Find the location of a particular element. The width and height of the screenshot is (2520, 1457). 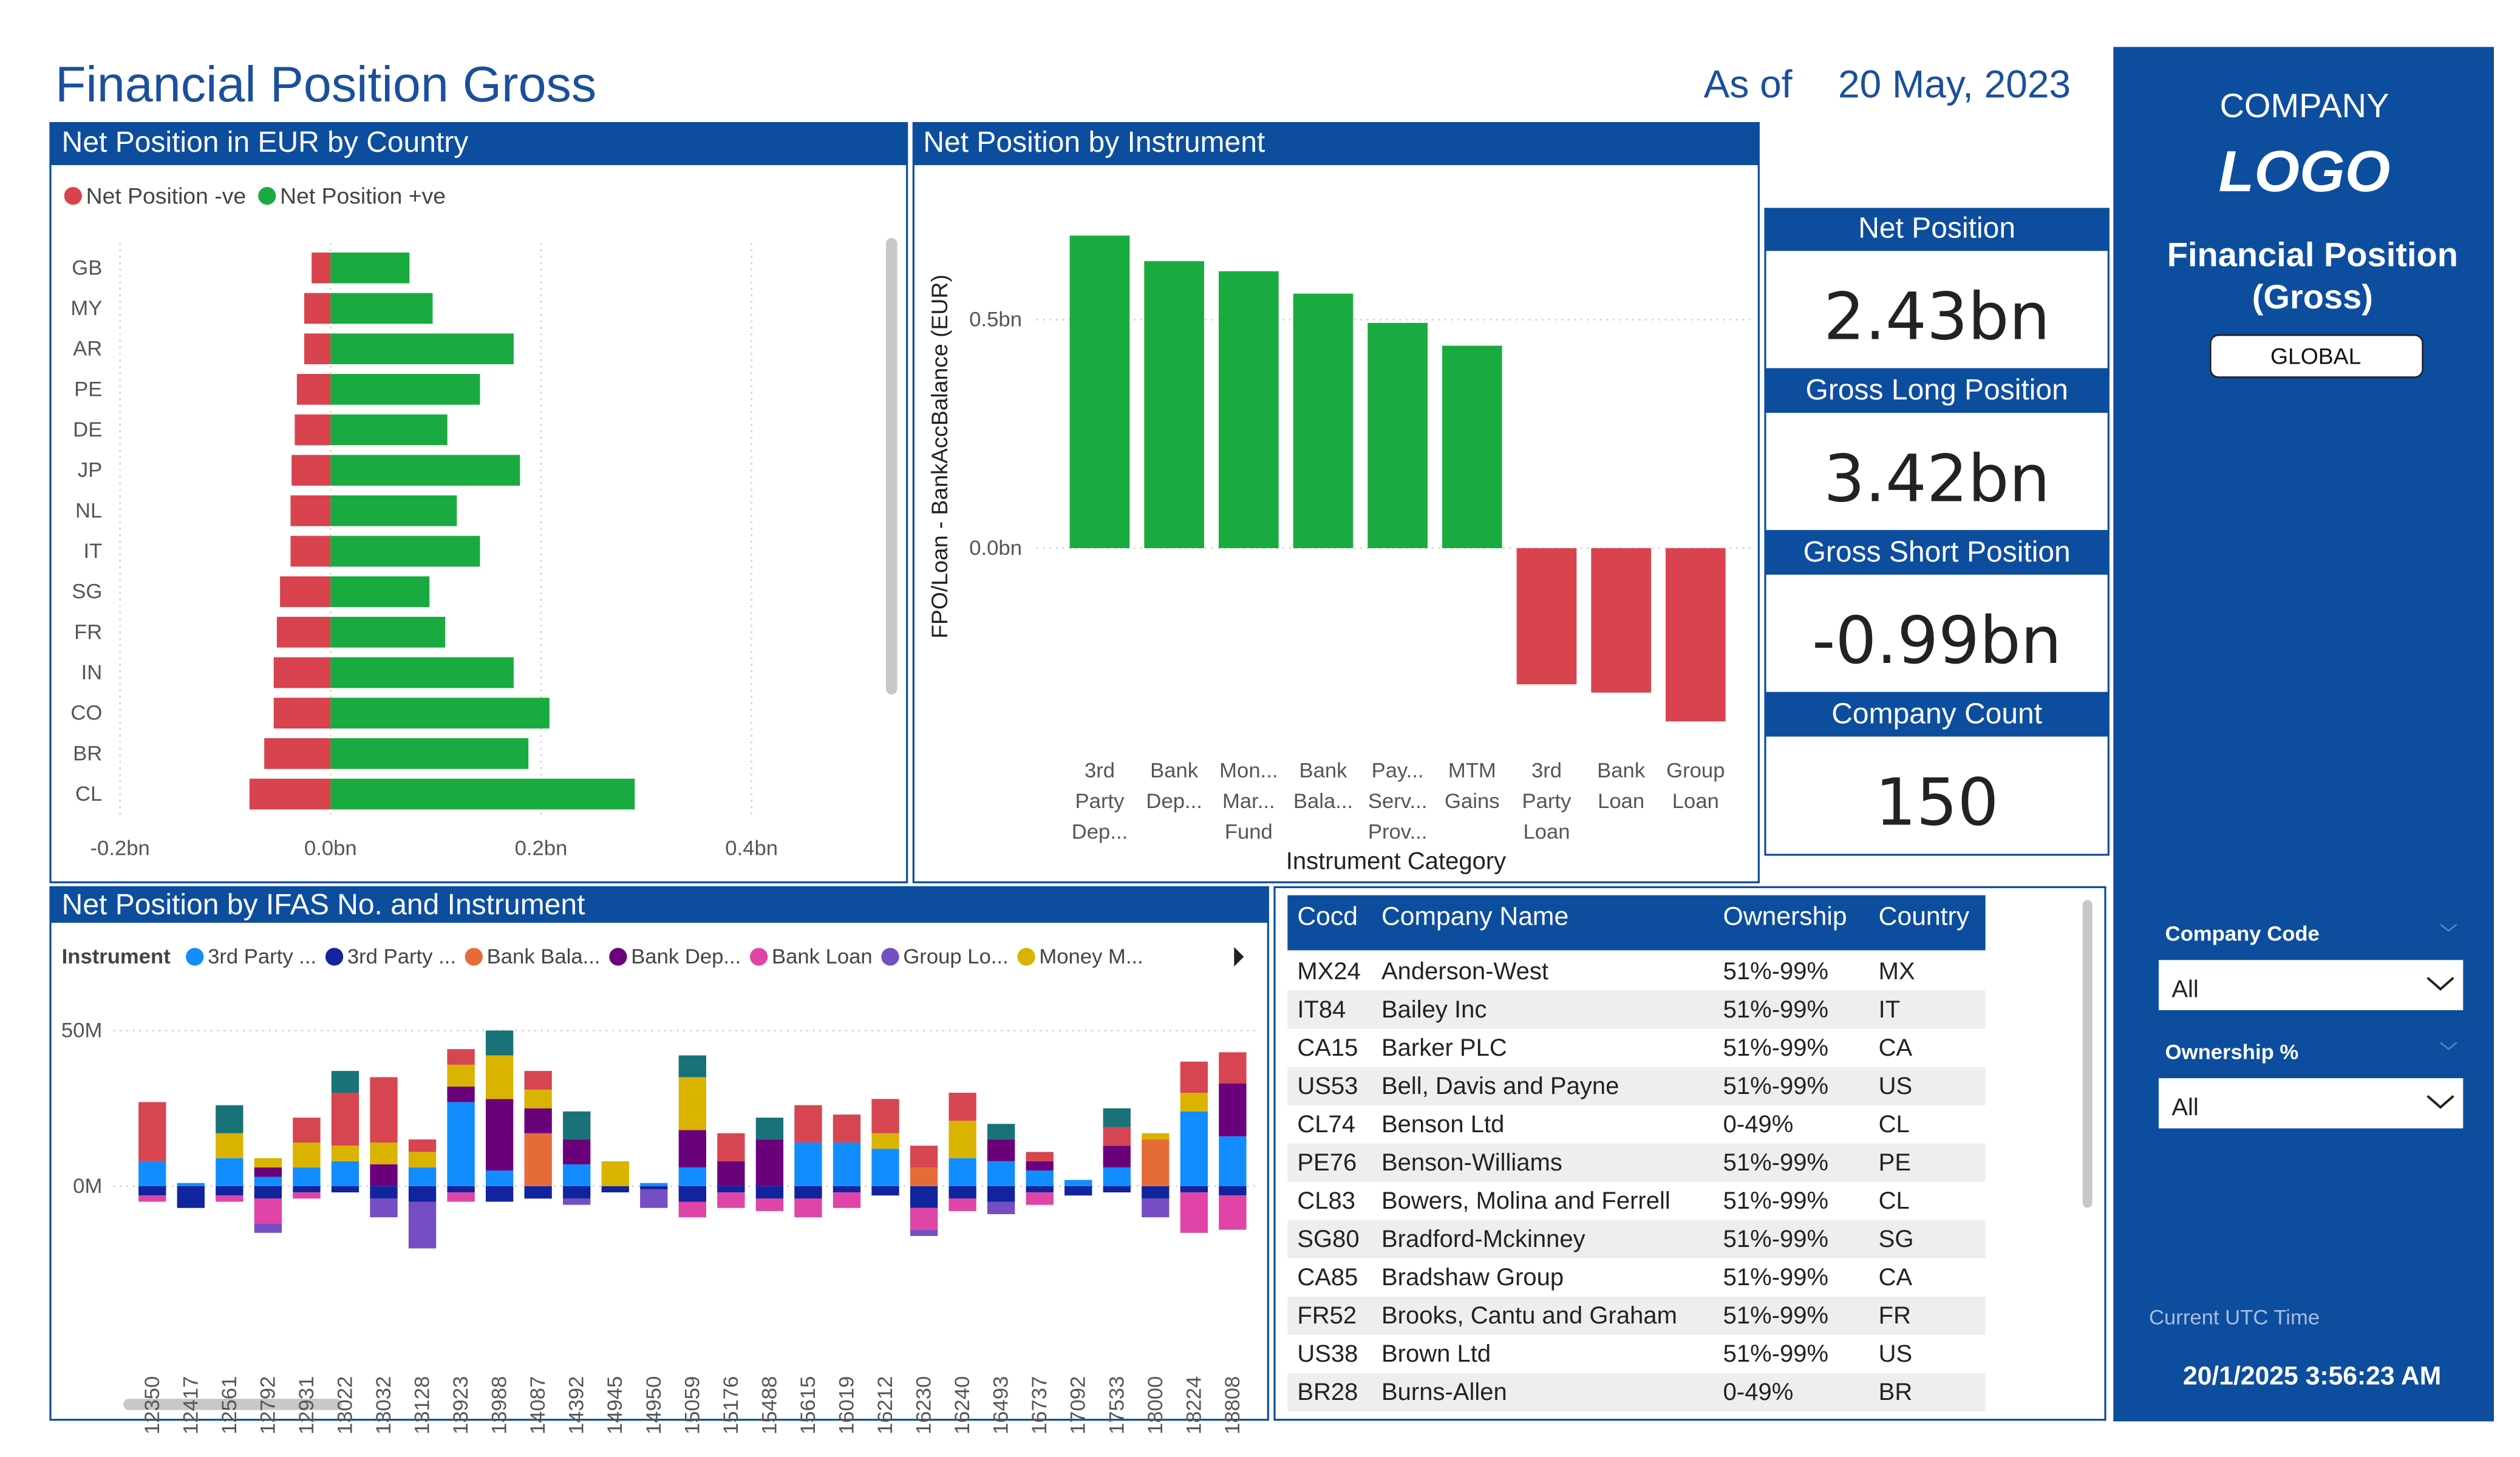

global-button-label: GLOBAL is located at coordinates (2315, 356).